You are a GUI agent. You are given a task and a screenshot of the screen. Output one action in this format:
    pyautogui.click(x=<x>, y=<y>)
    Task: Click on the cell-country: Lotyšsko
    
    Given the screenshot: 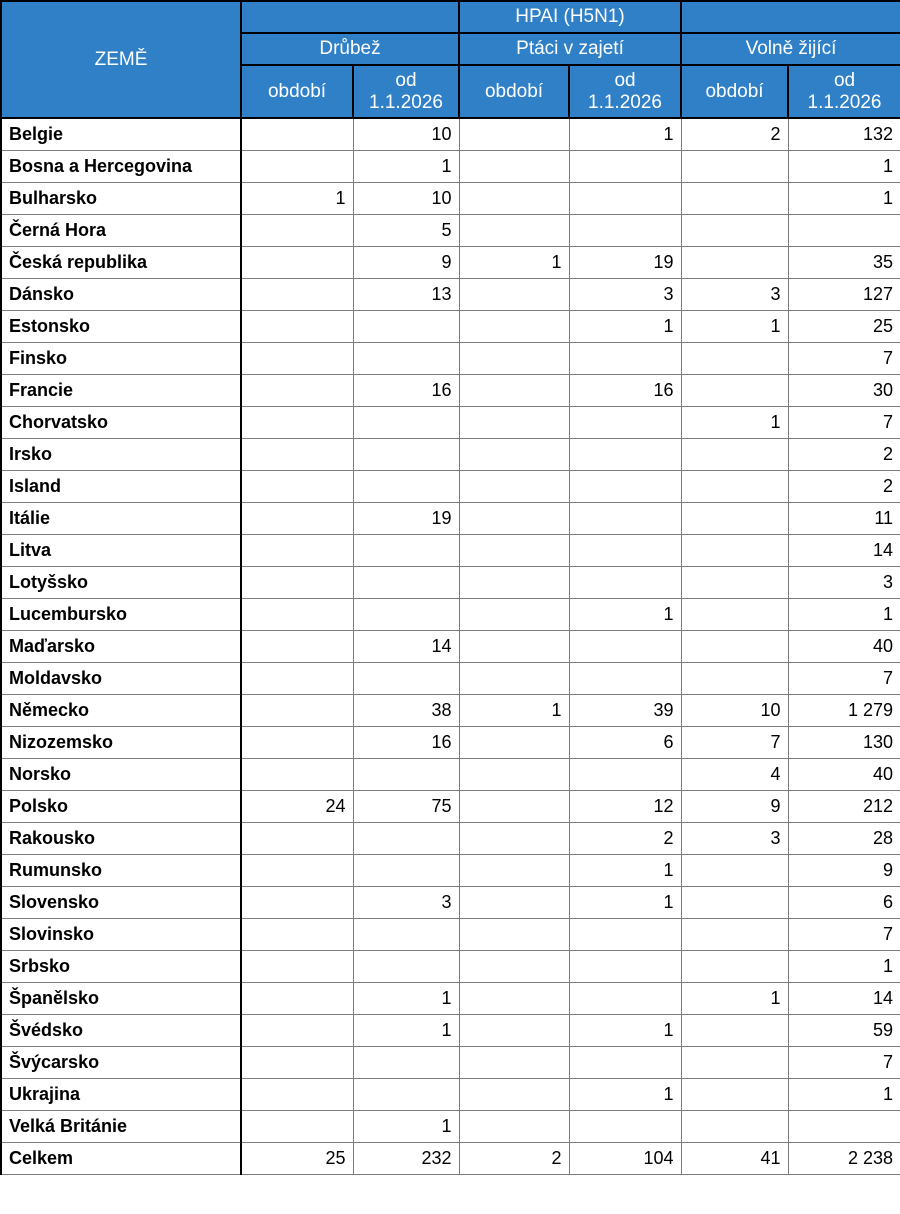 What is the action you would take?
    pyautogui.click(x=121, y=583)
    